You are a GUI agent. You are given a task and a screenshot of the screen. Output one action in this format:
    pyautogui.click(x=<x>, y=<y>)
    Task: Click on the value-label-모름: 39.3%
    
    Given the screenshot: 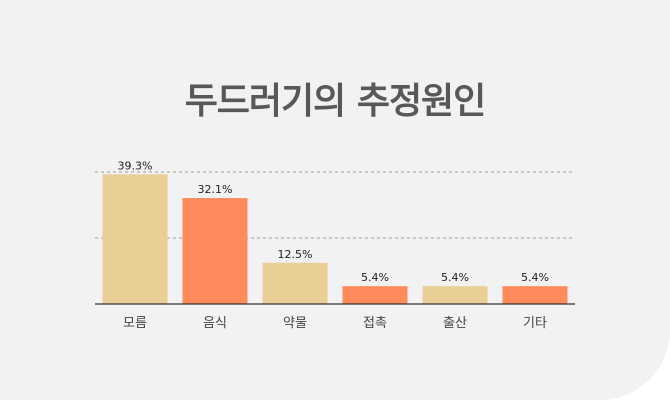 What is the action you would take?
    pyautogui.click(x=135, y=165)
    